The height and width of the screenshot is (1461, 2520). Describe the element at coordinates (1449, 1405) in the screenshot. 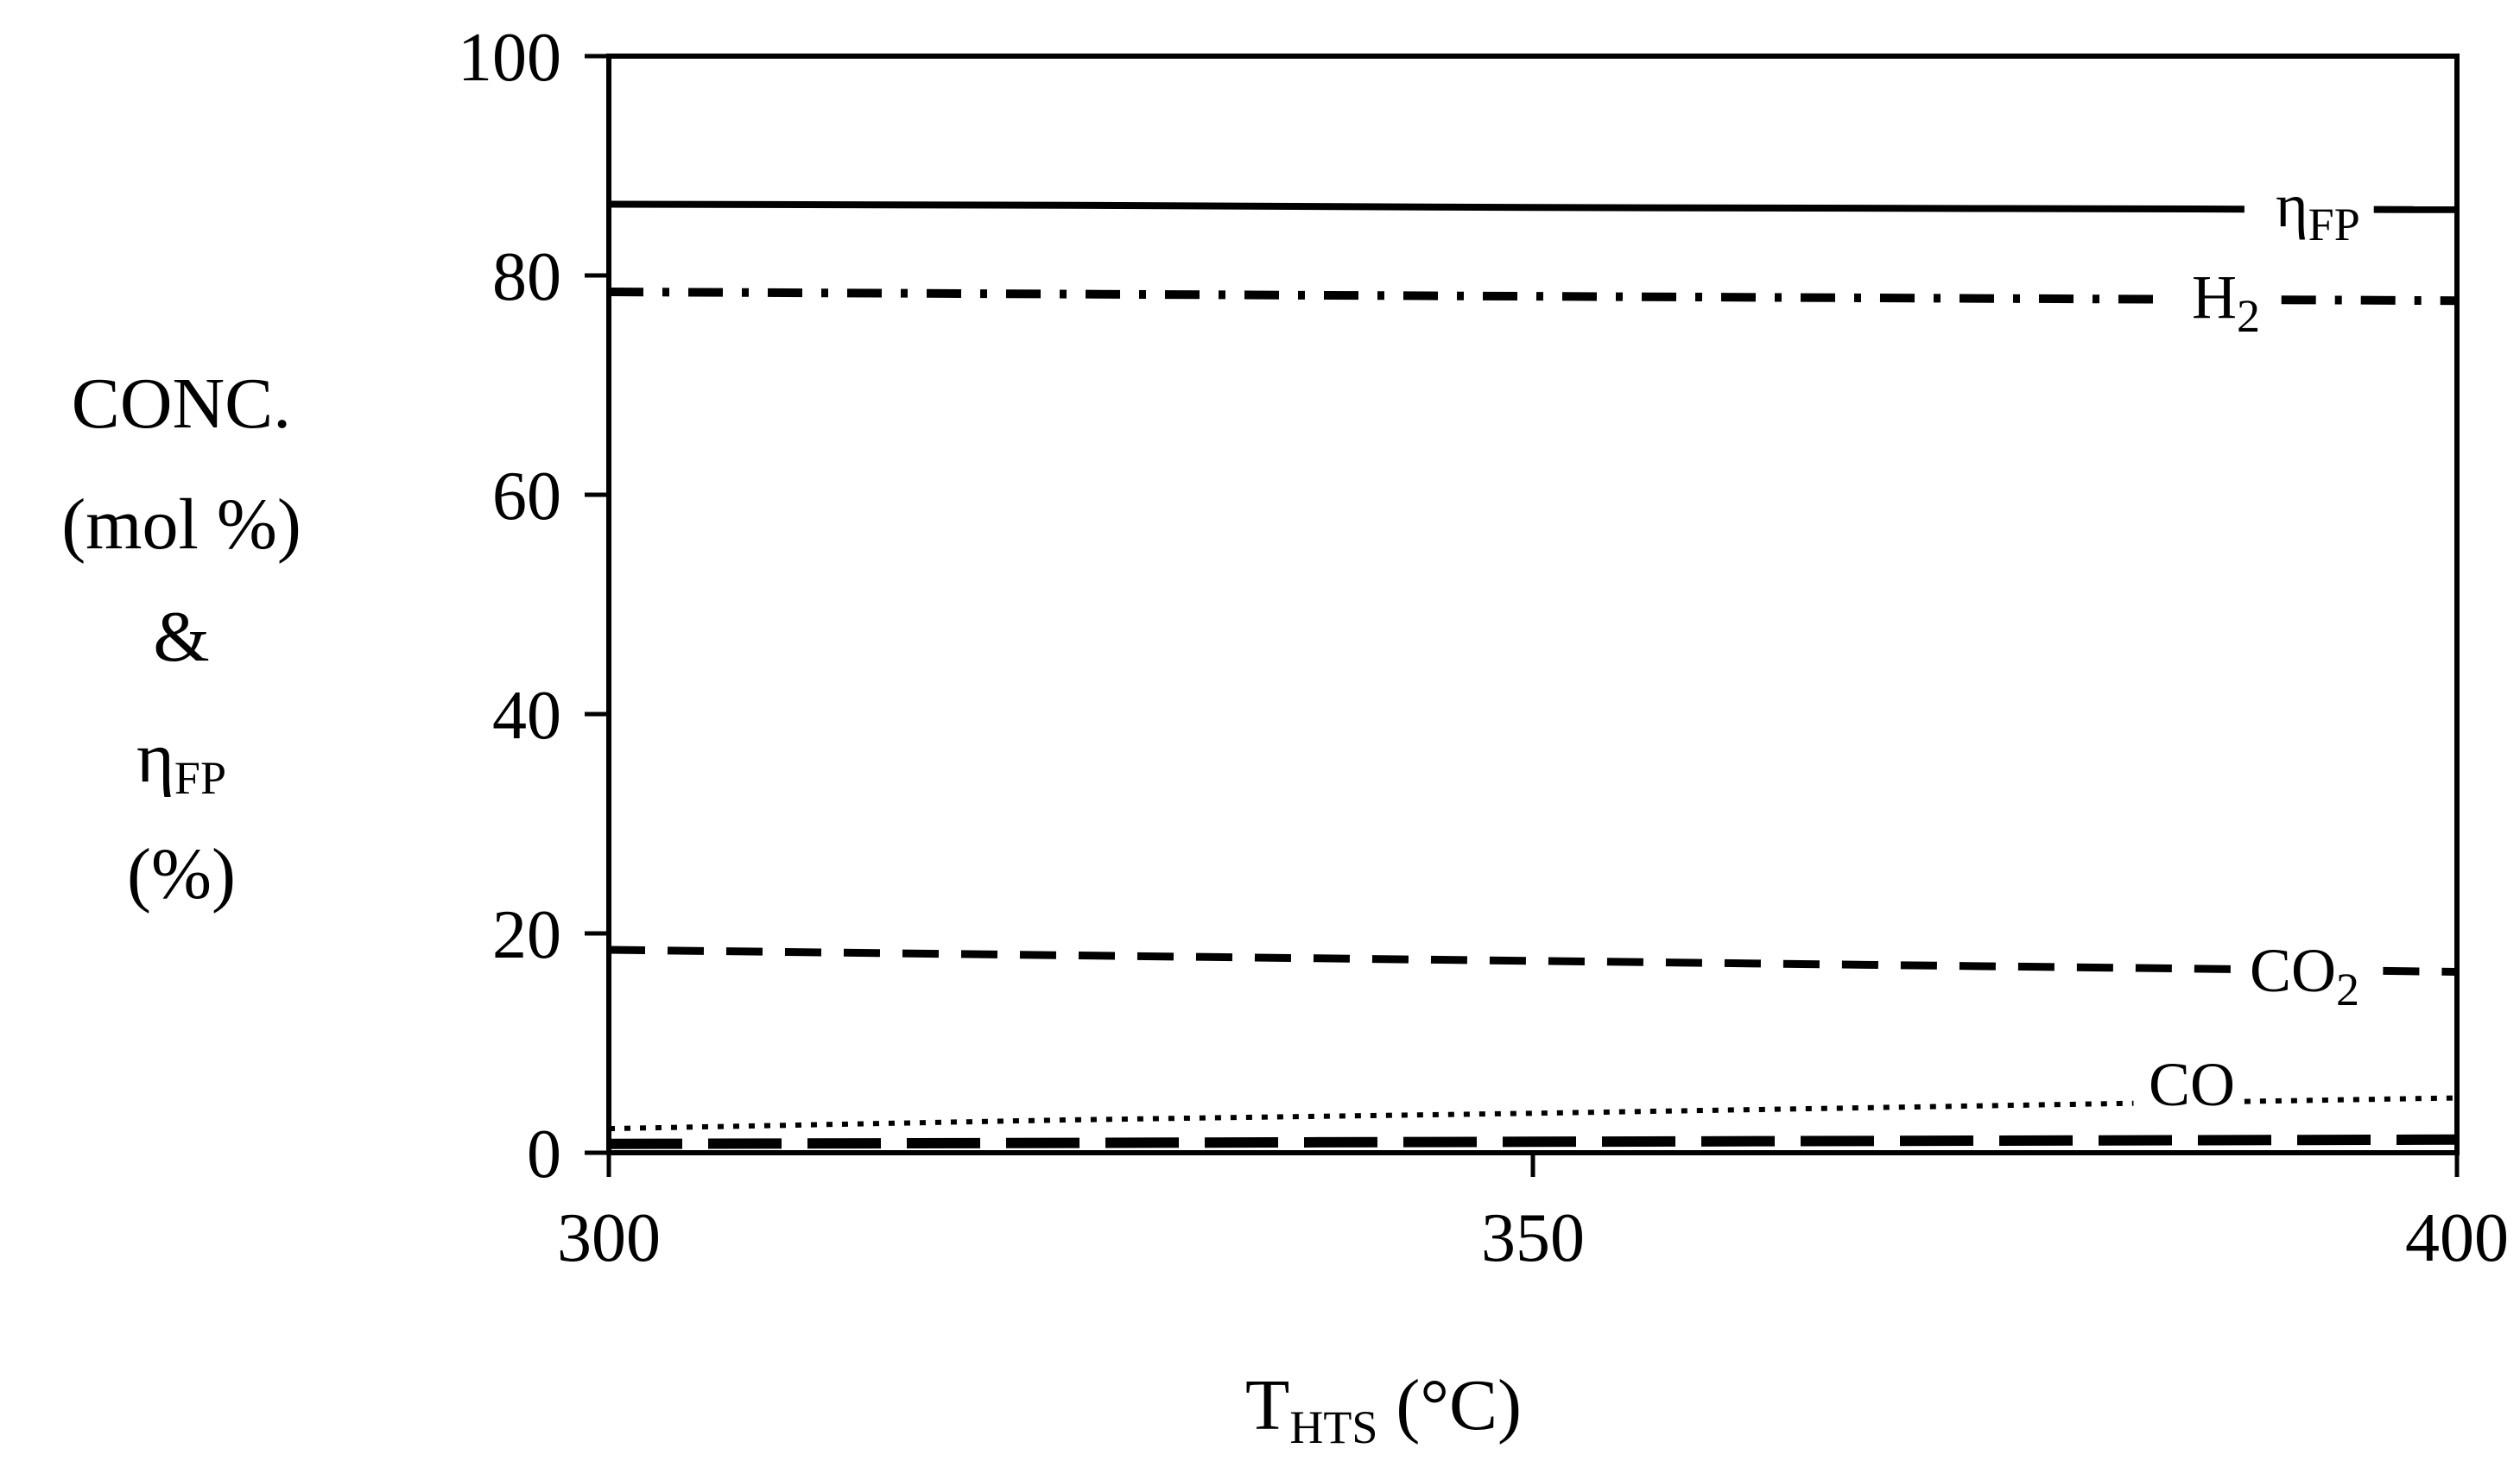

I see `x-axis-title-unit: (°C)` at that location.